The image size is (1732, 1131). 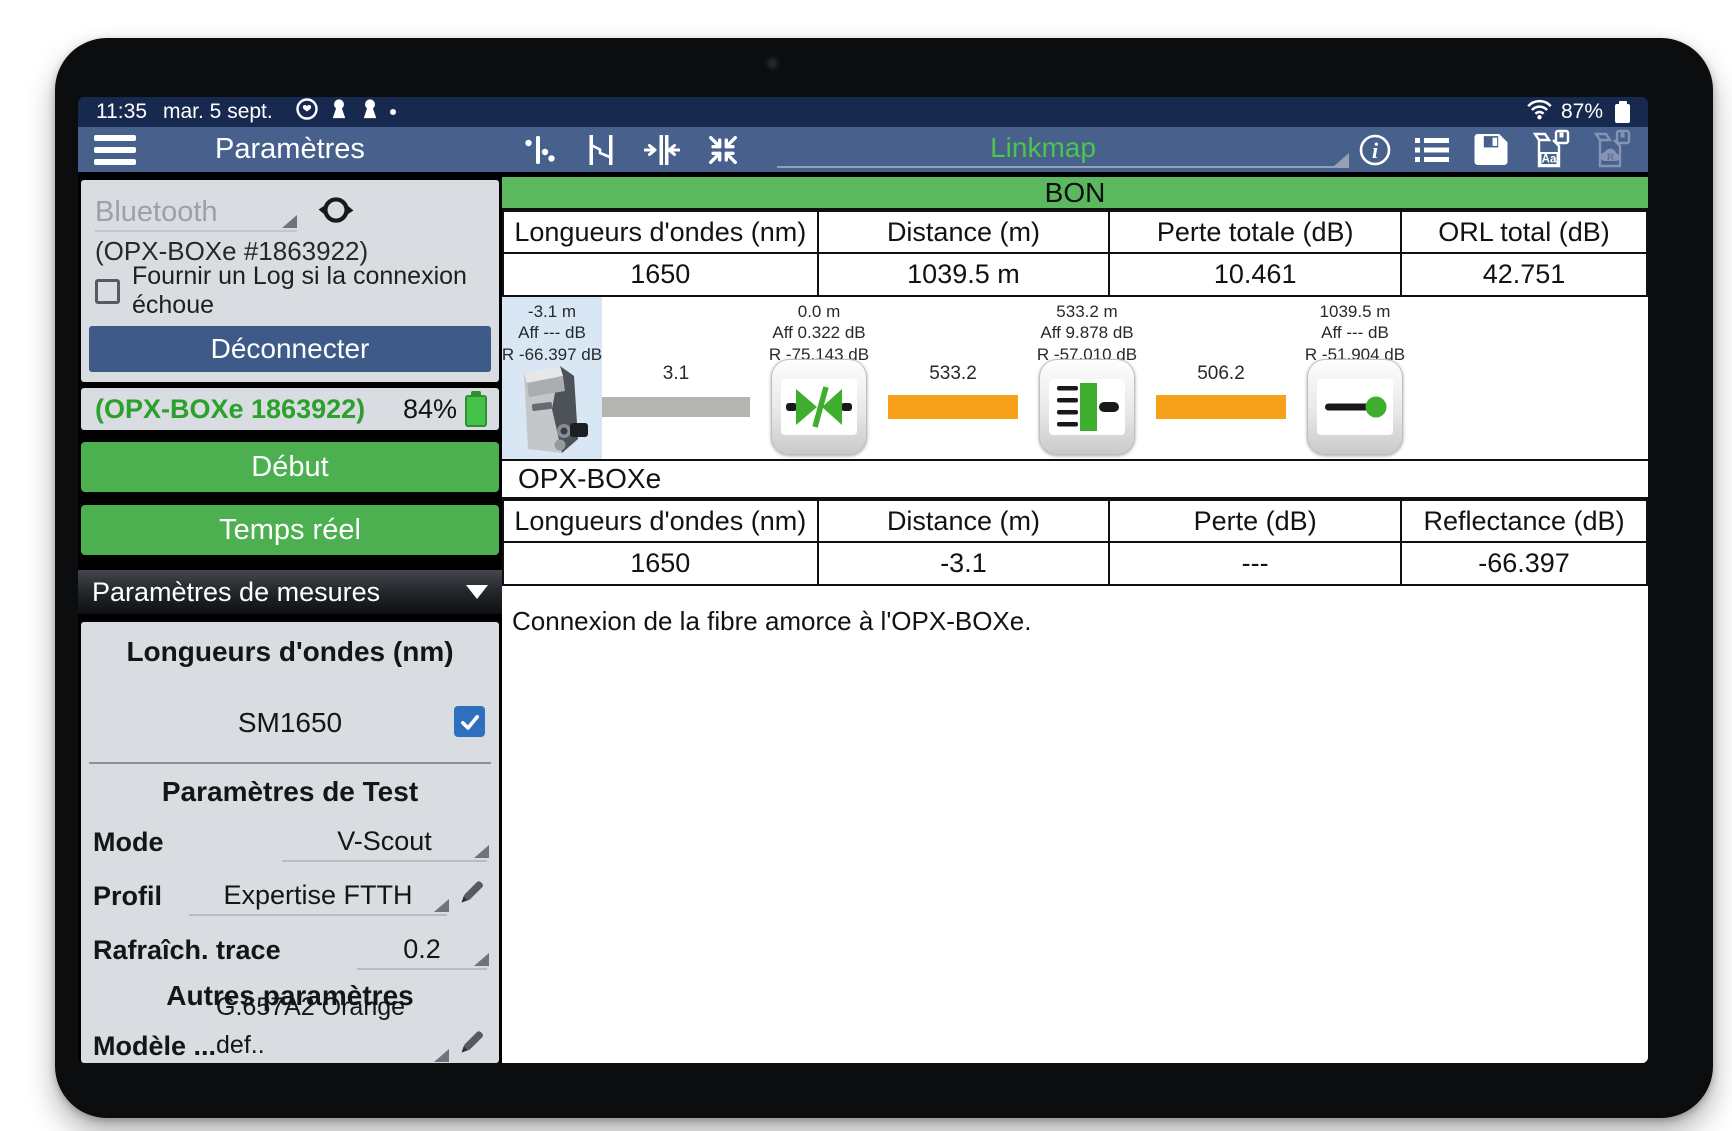 I want to click on refresh-trace-dropdown: 0.2, so click(x=423, y=949).